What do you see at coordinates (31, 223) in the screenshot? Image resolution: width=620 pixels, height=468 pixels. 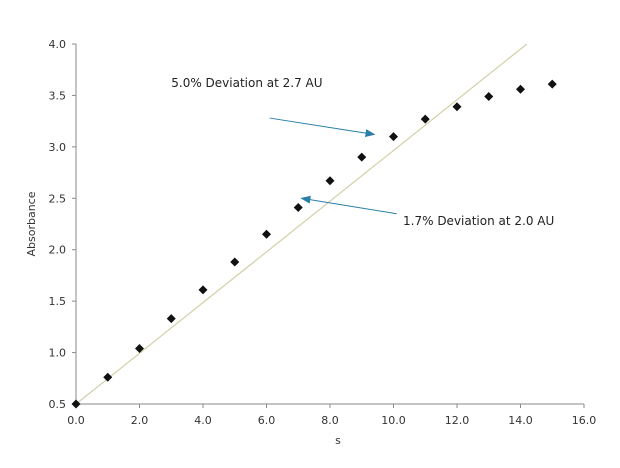 I see `y-axis-title: Absorbance` at bounding box center [31, 223].